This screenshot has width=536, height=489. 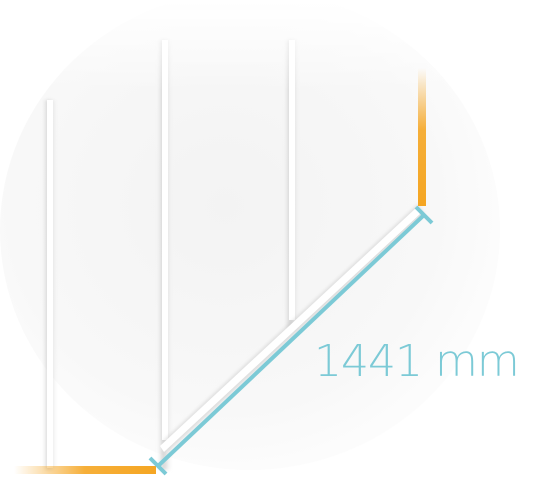 I want to click on dimension-label: 1441 mm, so click(x=417, y=361).